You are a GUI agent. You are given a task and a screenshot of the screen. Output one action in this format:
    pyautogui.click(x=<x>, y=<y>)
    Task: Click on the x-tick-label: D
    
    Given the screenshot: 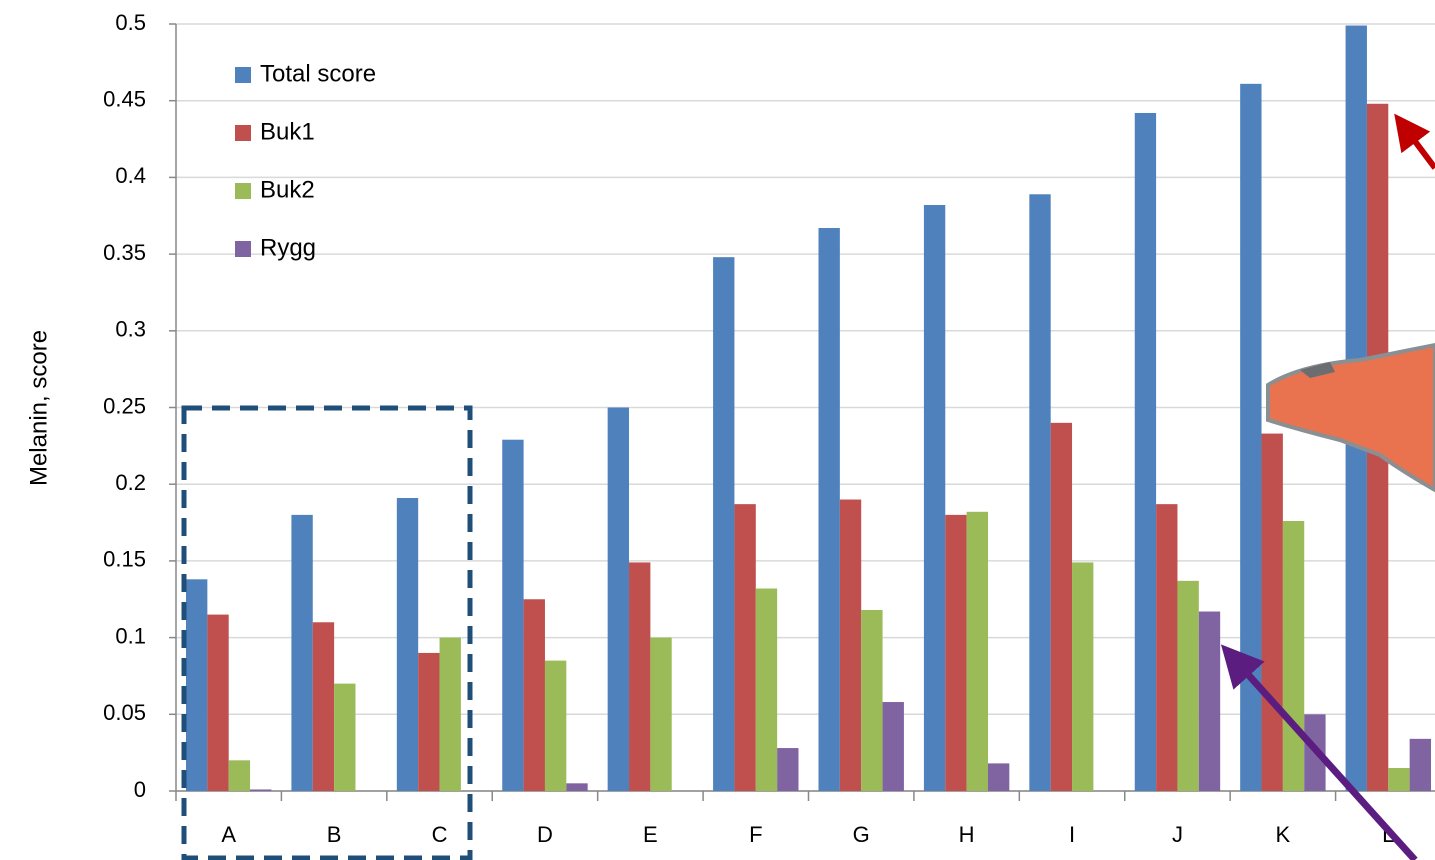 What is the action you would take?
    pyautogui.click(x=545, y=834)
    